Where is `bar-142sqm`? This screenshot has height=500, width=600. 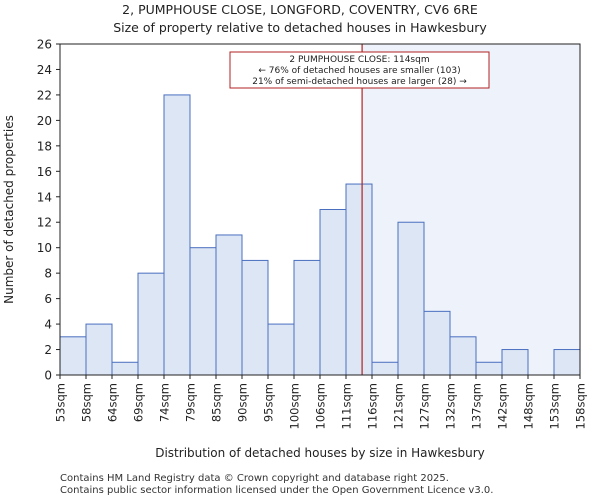
bar-142sqm is located at coordinates (515, 362).